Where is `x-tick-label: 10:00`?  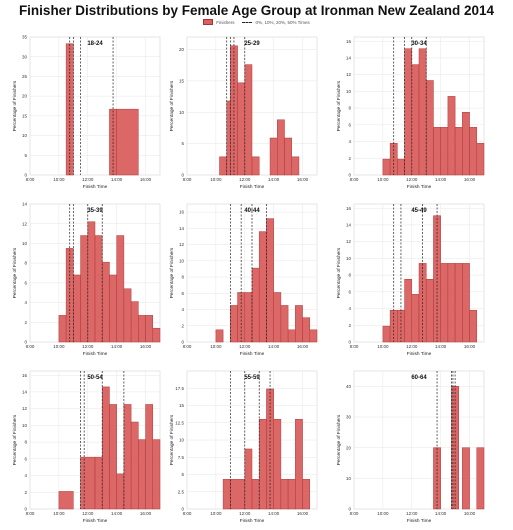
x-tick-label: 10:00 is located at coordinates (383, 179).